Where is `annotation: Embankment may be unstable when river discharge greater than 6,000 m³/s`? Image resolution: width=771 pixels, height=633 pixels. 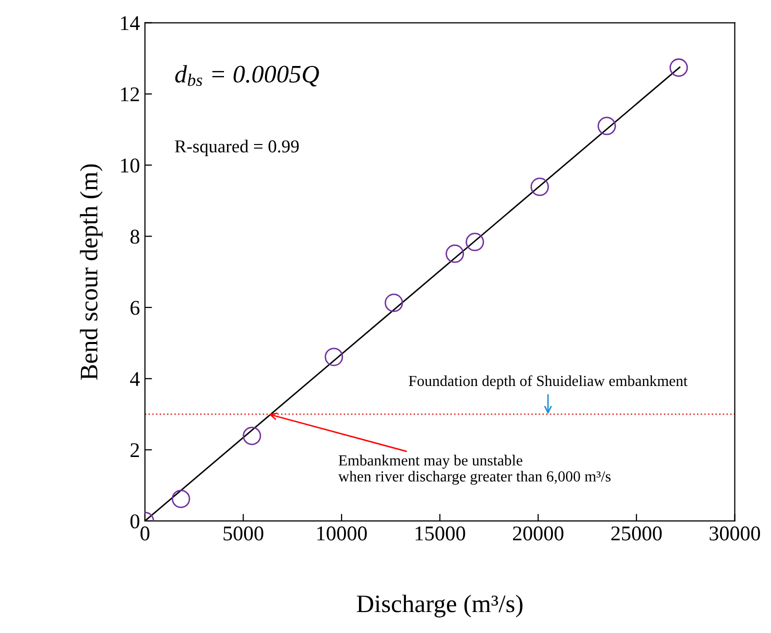 annotation: Embankment may be unstable when river discharge greater than 6,000 m³/s is located at coordinates (474, 469).